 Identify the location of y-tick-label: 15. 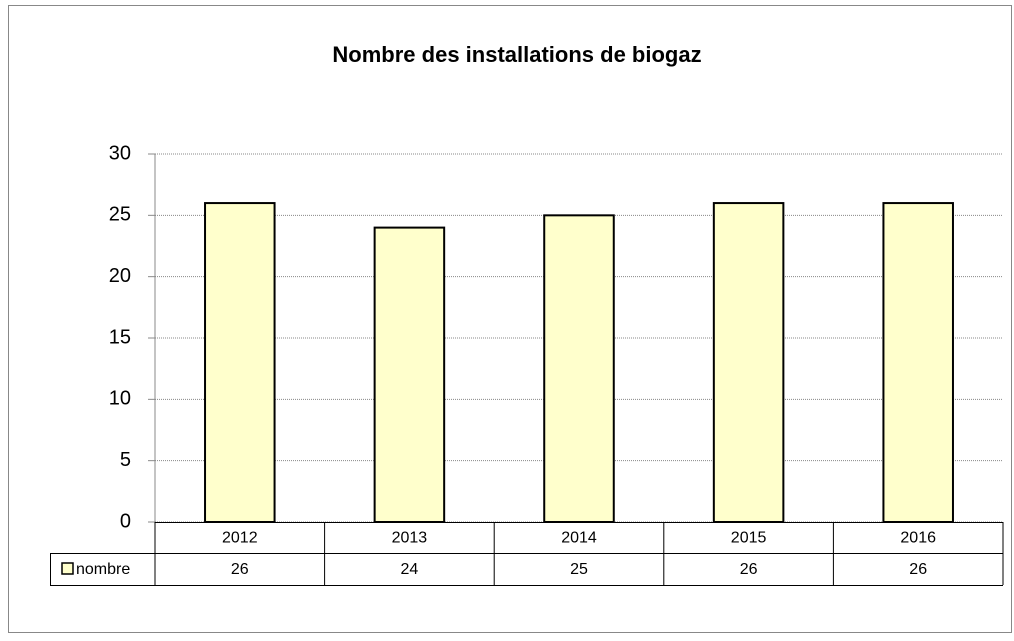
(120, 337).